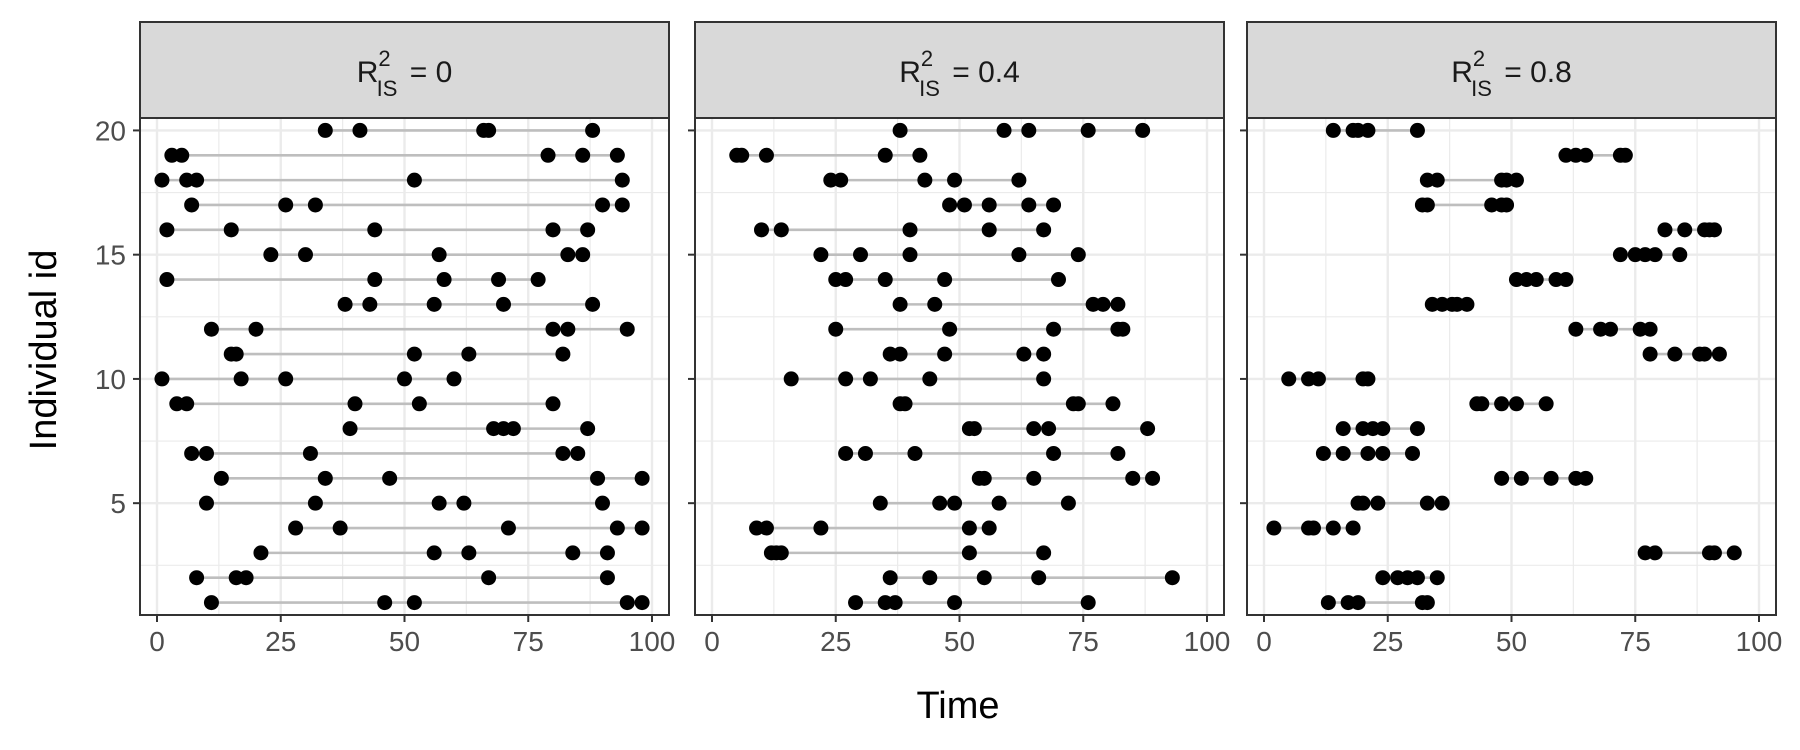 The height and width of the screenshot is (750, 1800). I want to click on y-axis-title: Individual id, so click(44, 350).